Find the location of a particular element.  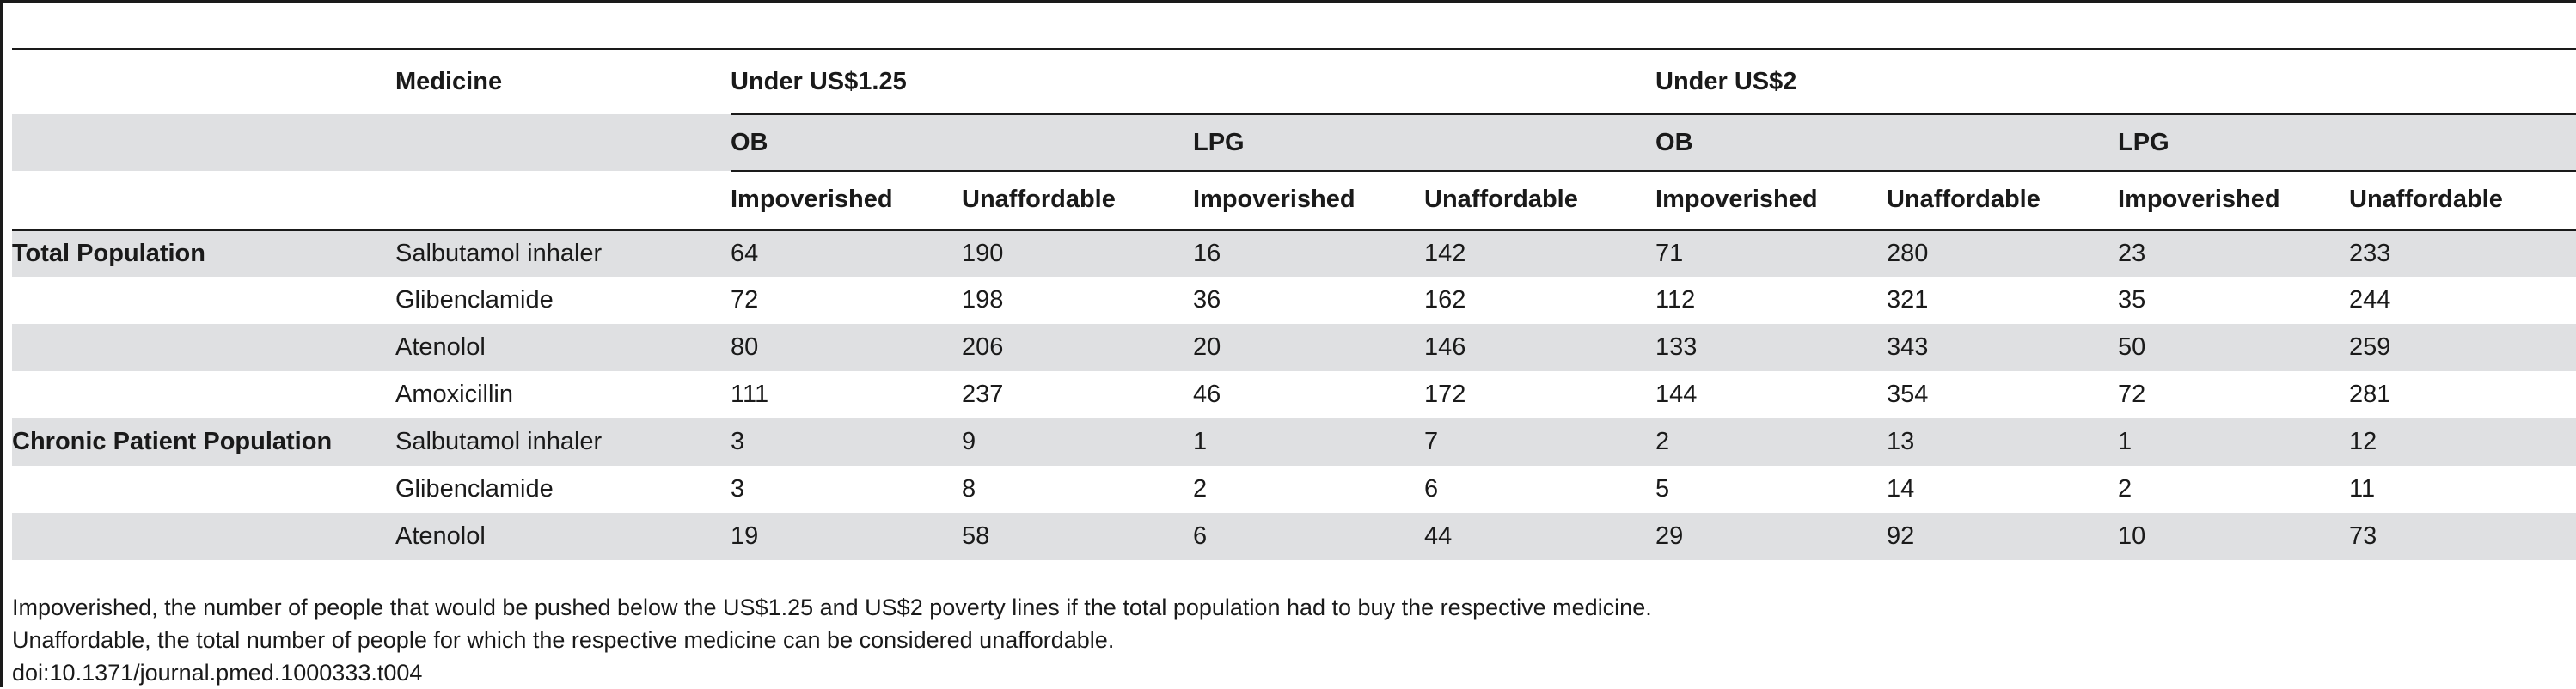

cell-value: 92 is located at coordinates (1901, 536).